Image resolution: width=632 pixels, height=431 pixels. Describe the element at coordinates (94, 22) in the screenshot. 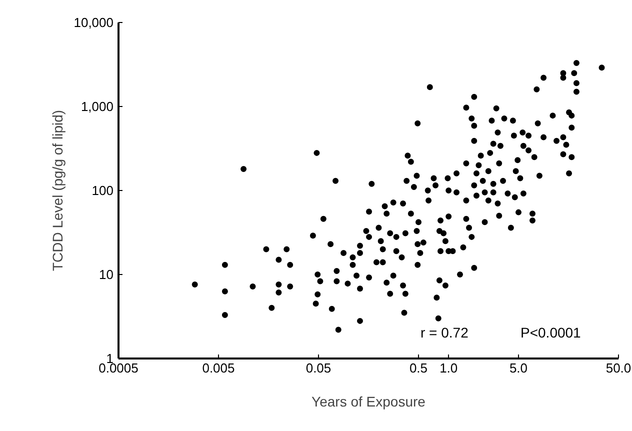

I see `y-tick-label: 10,000` at that location.